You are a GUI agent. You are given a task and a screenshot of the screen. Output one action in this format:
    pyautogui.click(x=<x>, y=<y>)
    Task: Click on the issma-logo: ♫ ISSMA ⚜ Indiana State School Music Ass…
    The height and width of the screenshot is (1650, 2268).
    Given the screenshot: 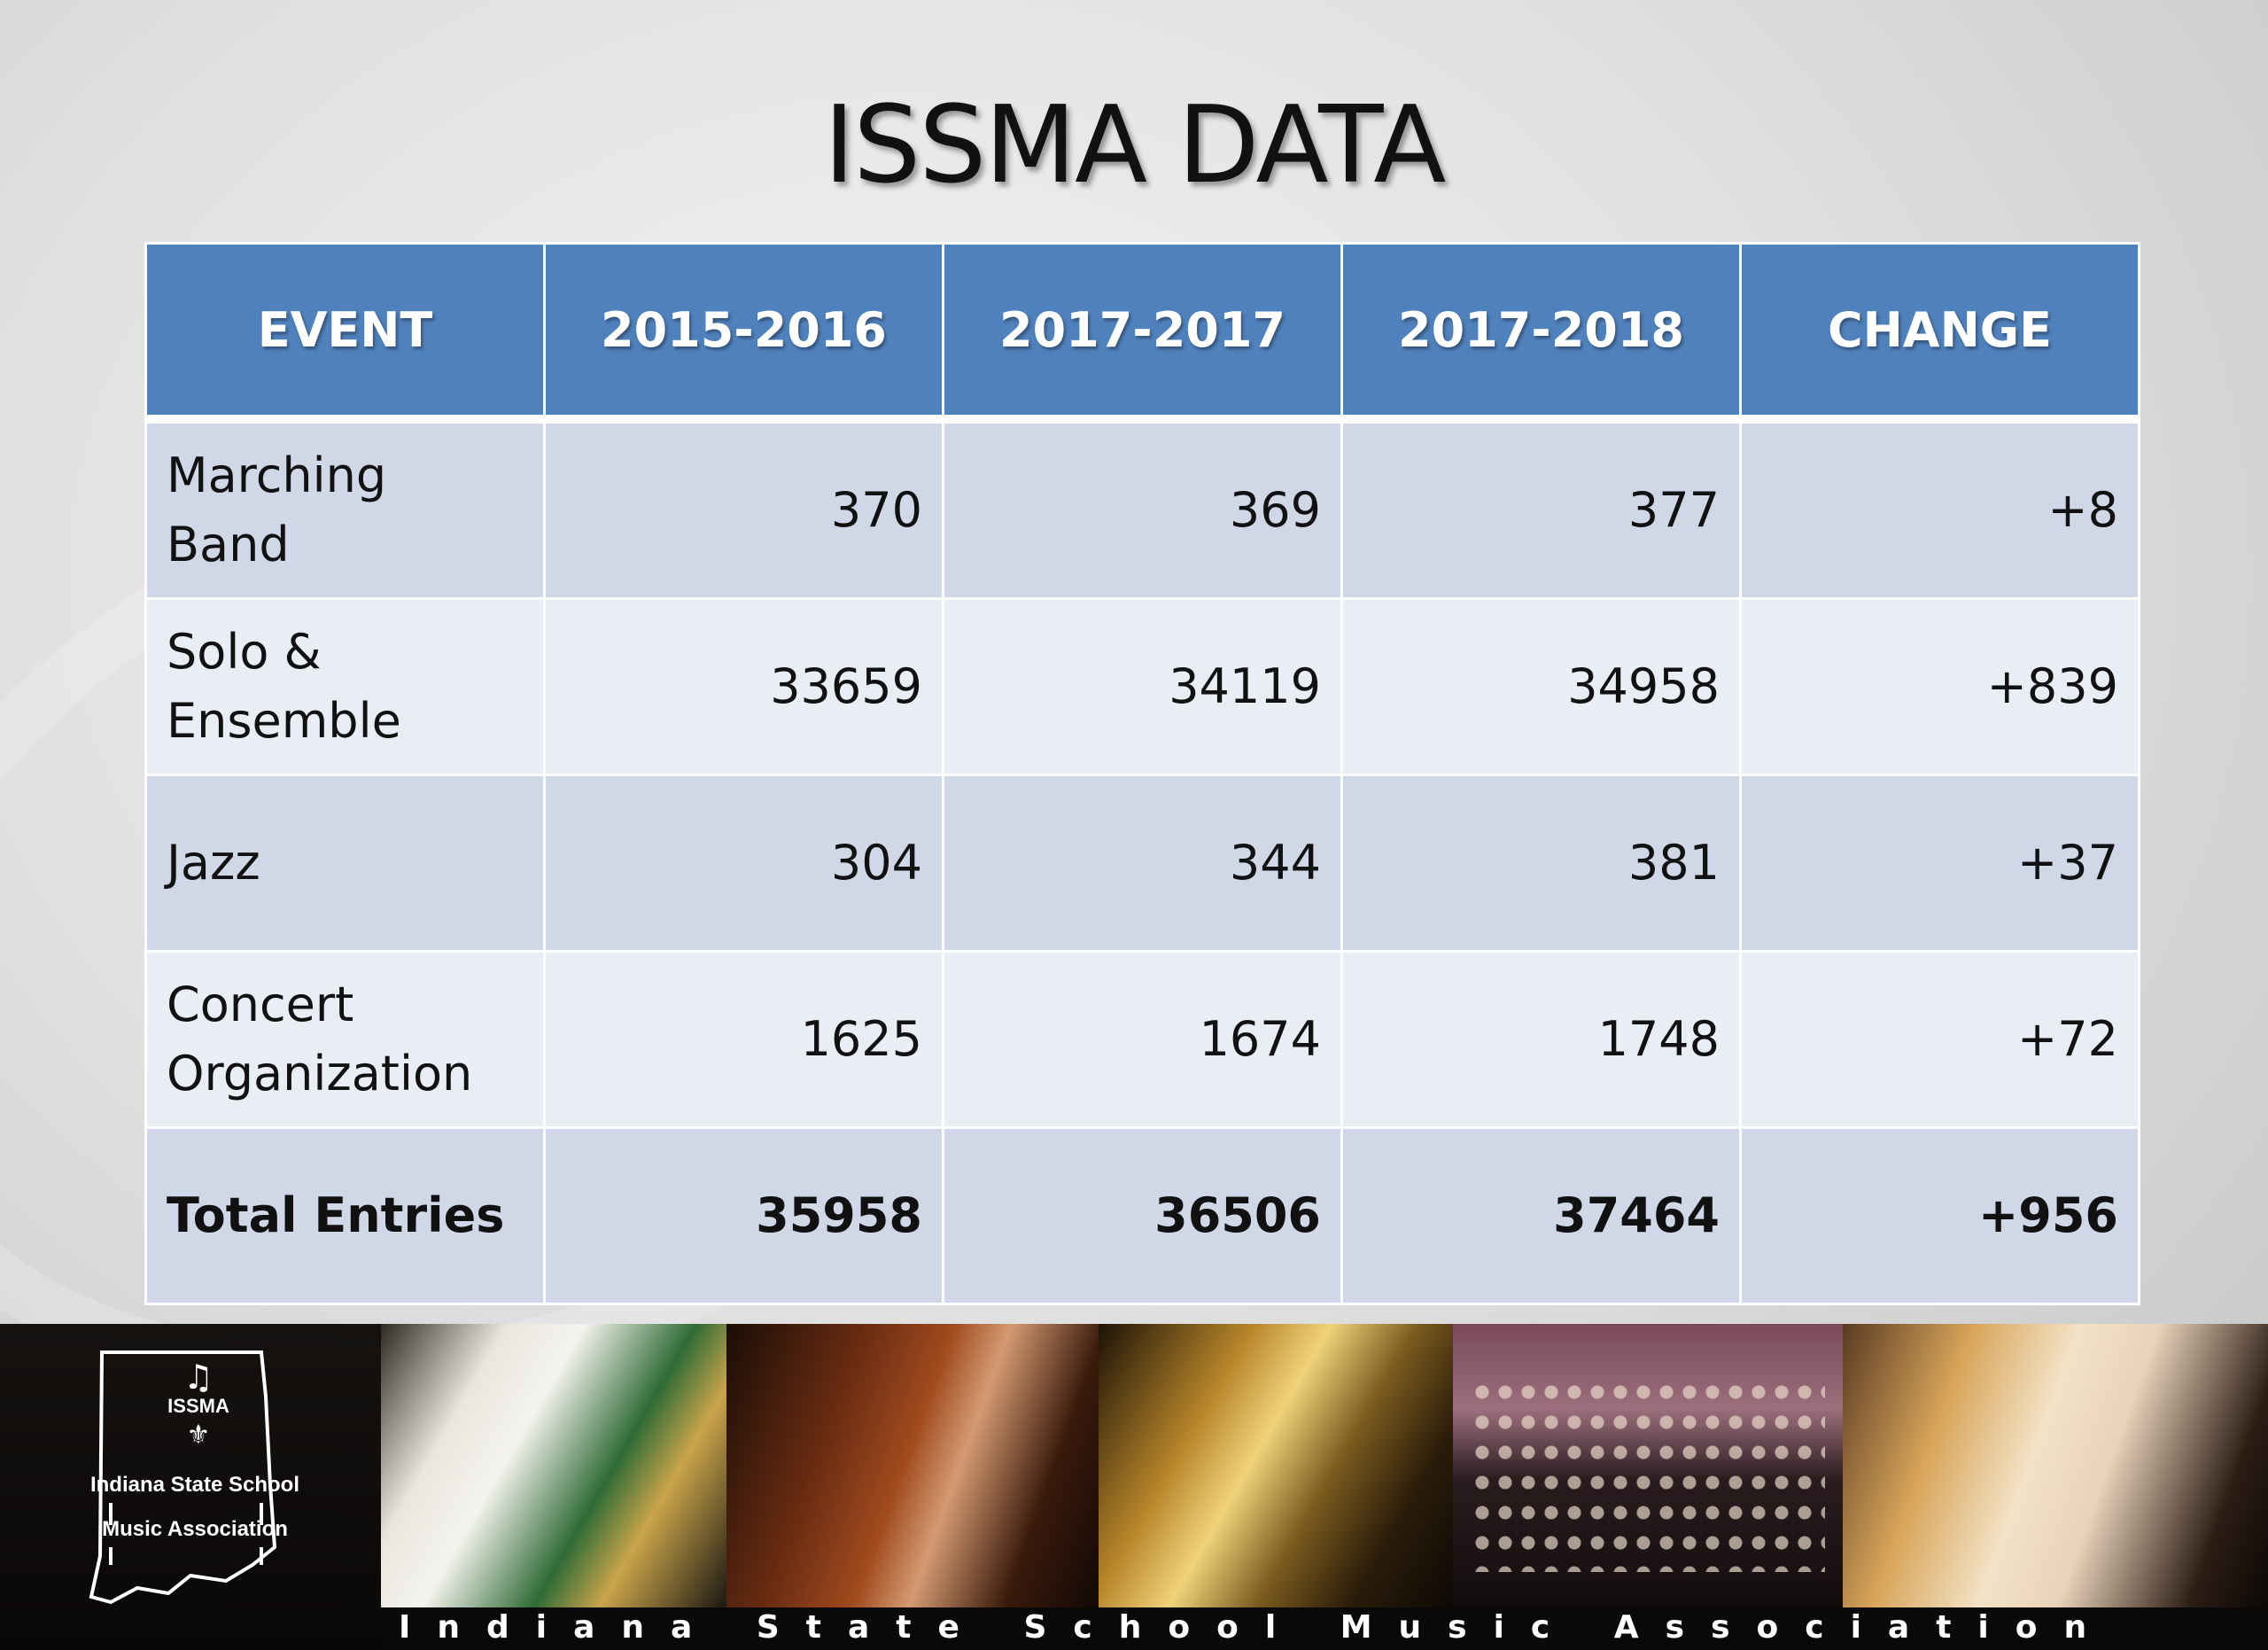 What is the action you would take?
    pyautogui.click(x=190, y=1487)
    